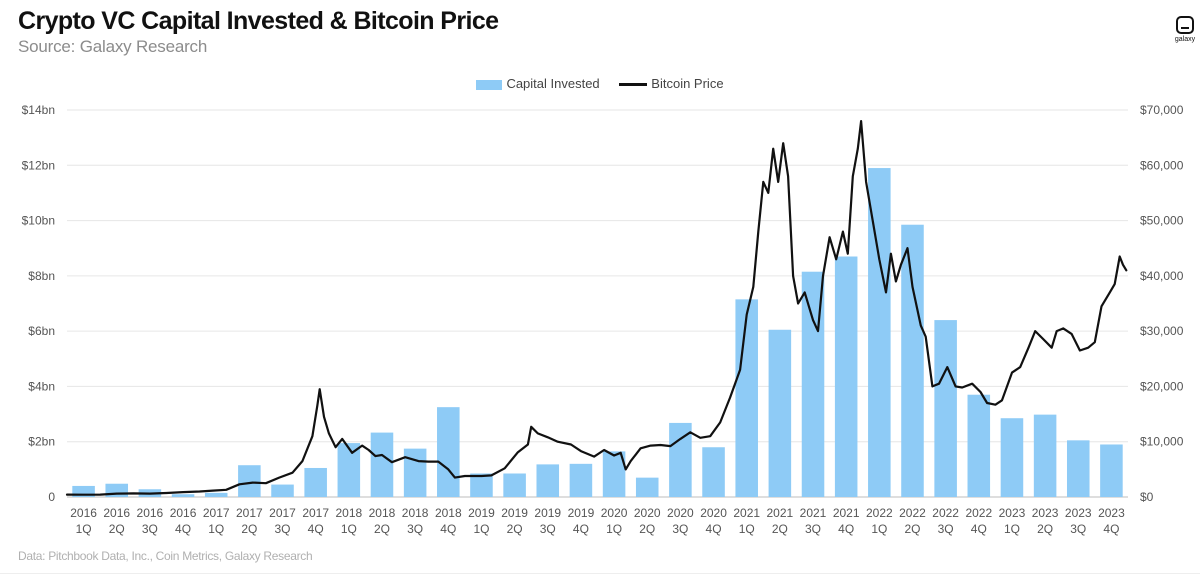  Describe the element at coordinates (945, 521) in the screenshot. I see `x-tick-label: 2022 3Q` at that location.